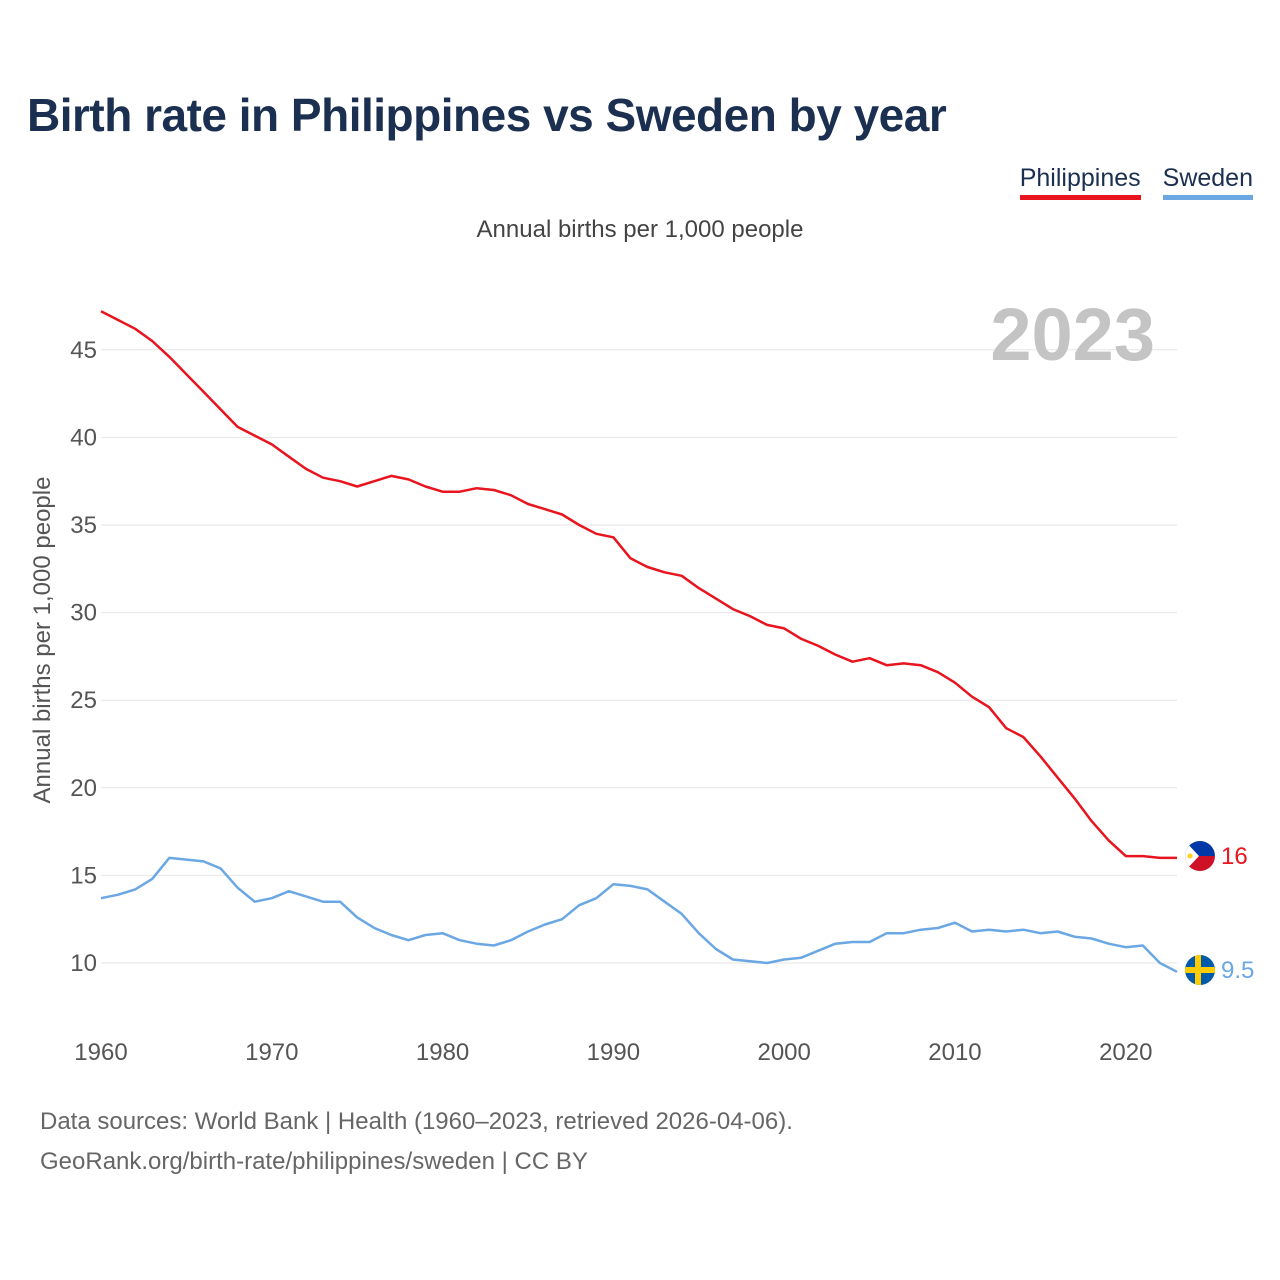 This screenshot has height=1280, width=1280. What do you see at coordinates (1200, 970) in the screenshot?
I see `sweden-flag-icon` at bounding box center [1200, 970].